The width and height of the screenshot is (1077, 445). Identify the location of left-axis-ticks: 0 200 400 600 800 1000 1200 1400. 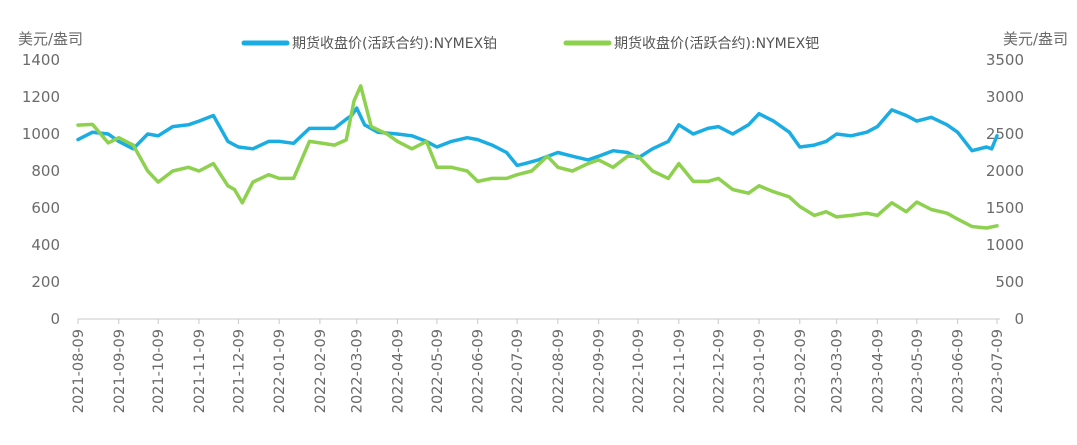
(41, 189).